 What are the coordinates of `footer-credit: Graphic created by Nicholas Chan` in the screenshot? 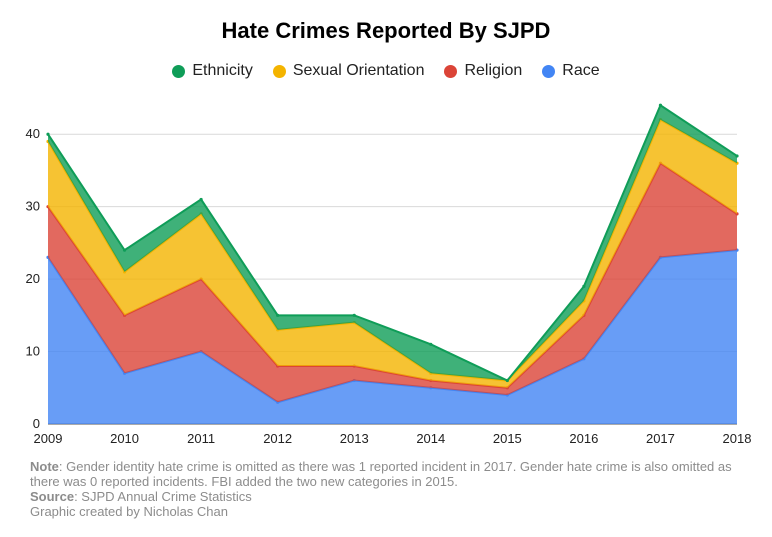 It's located at (129, 511).